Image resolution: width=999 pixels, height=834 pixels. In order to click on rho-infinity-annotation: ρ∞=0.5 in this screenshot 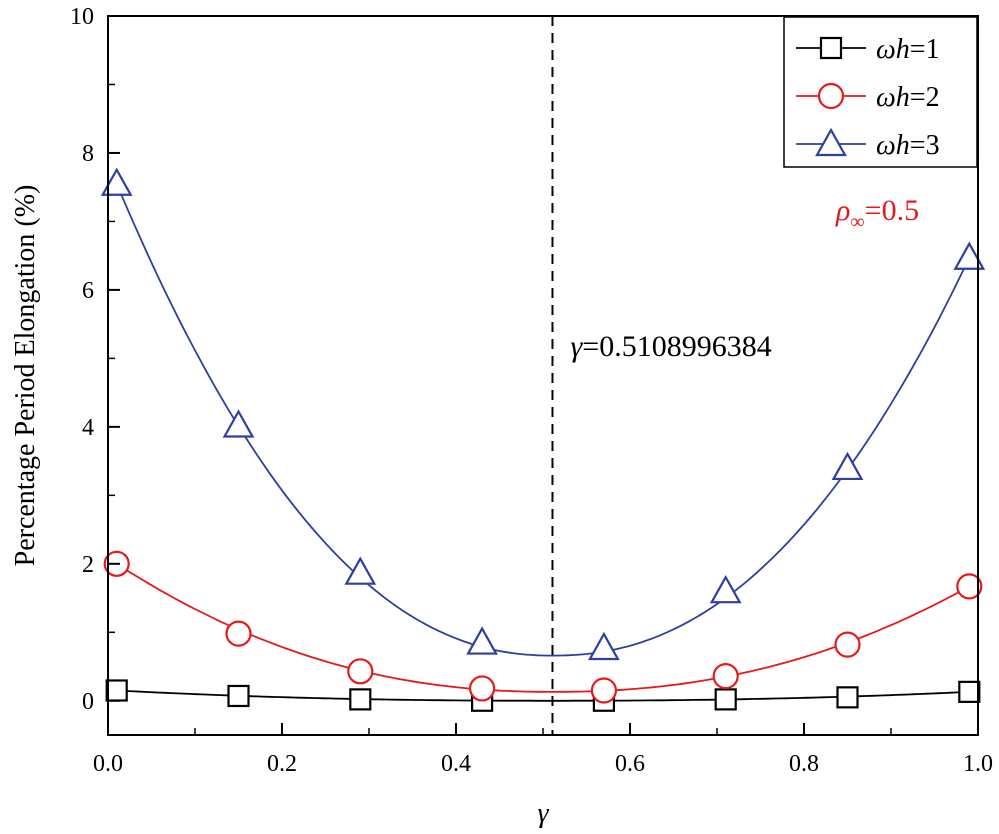, I will do `click(877, 213)`.